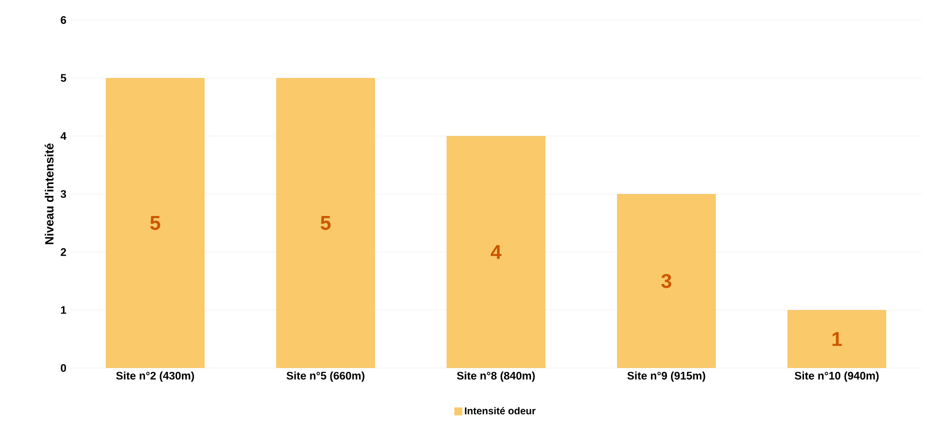  I want to click on y-tick-label: 3, so click(63, 194).